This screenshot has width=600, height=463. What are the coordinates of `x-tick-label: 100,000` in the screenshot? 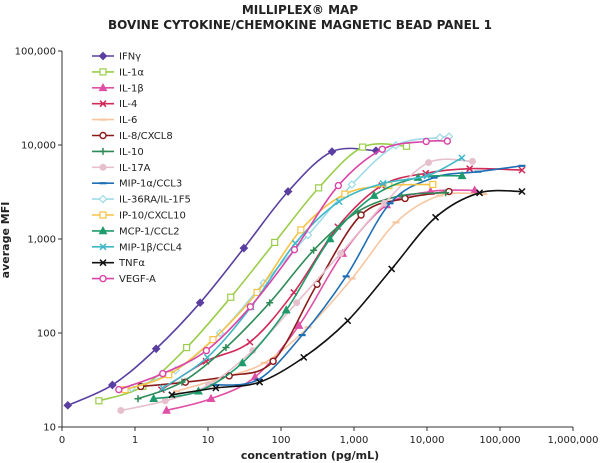 It's located at (499, 440).